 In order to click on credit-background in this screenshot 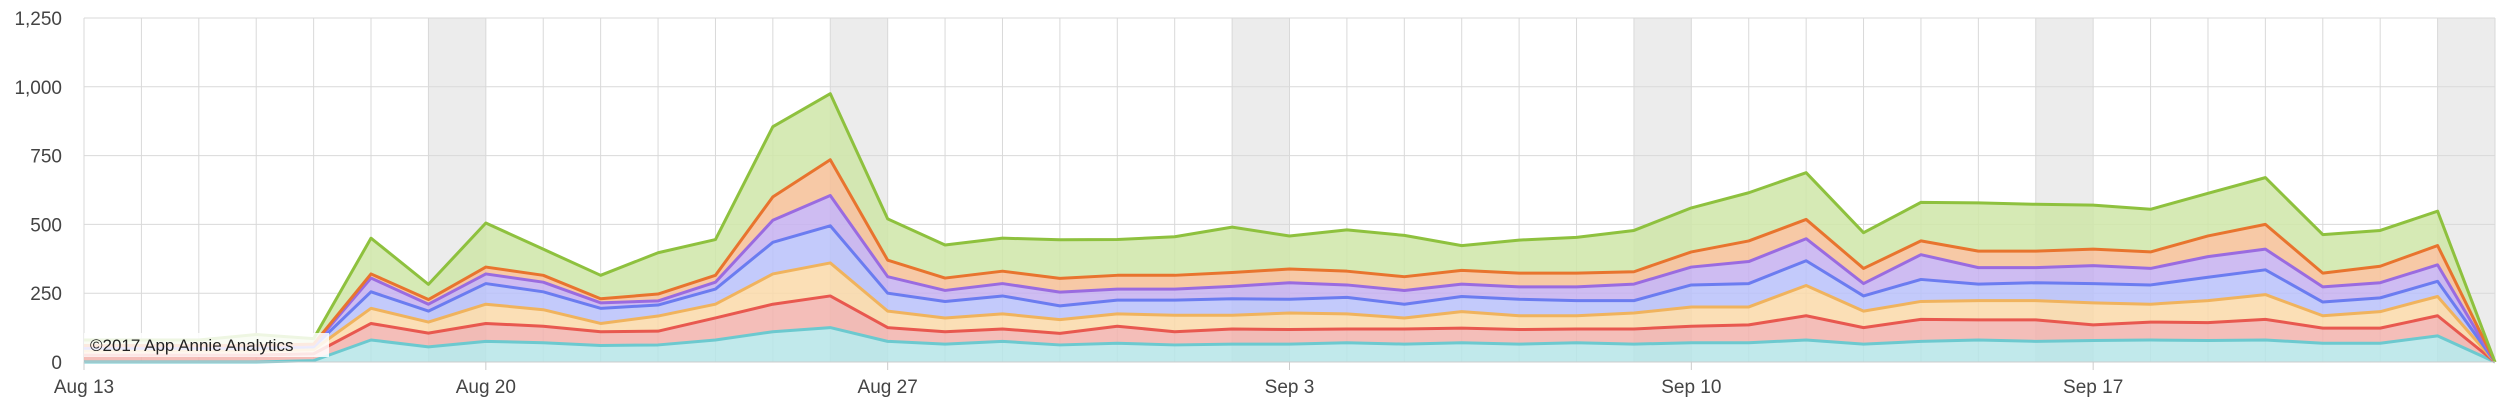, I will do `click(206, 345)`.